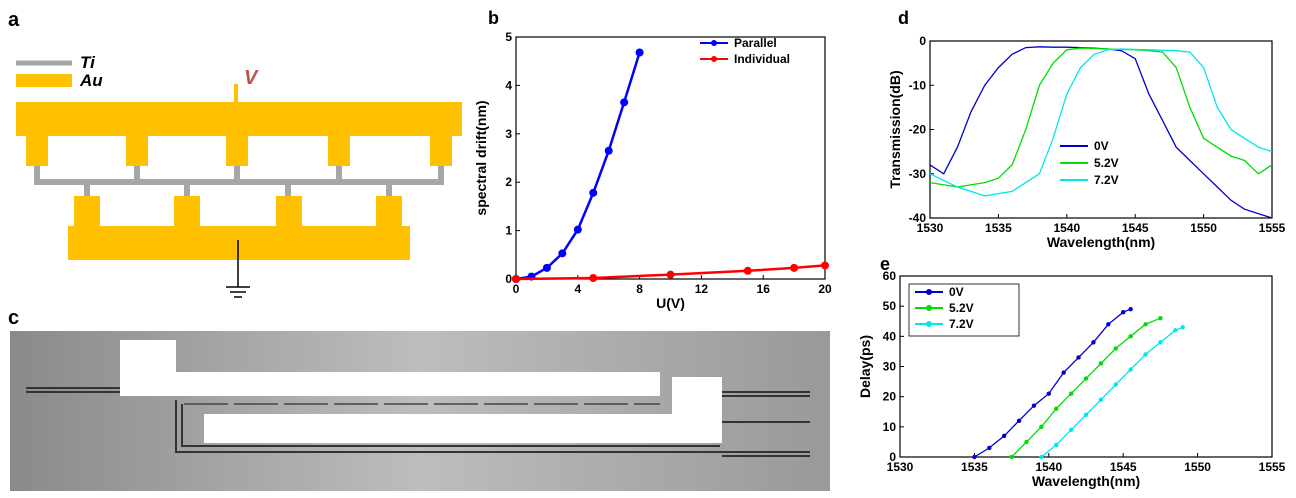  Describe the element at coordinates (88, 62) in the screenshot. I see `ti-legend-label: Ti` at that location.